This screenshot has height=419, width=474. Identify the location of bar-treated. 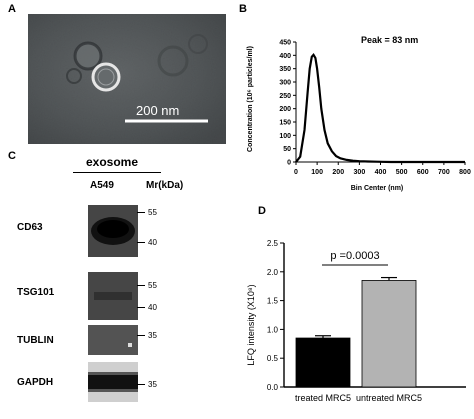
(323, 362).